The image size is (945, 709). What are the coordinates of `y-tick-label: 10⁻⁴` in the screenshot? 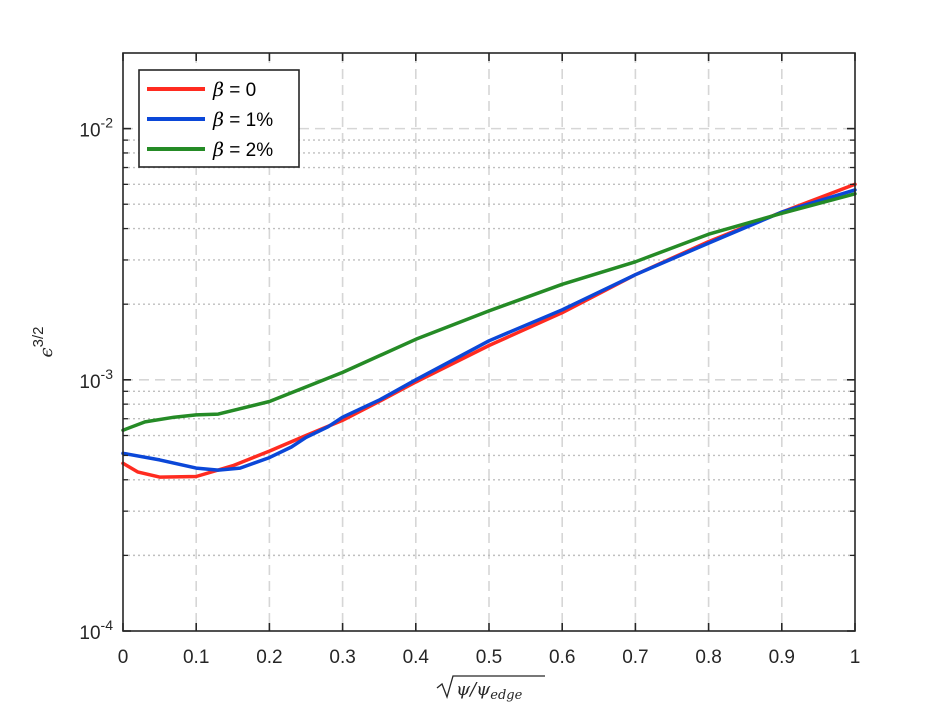 It's located at (96, 630).